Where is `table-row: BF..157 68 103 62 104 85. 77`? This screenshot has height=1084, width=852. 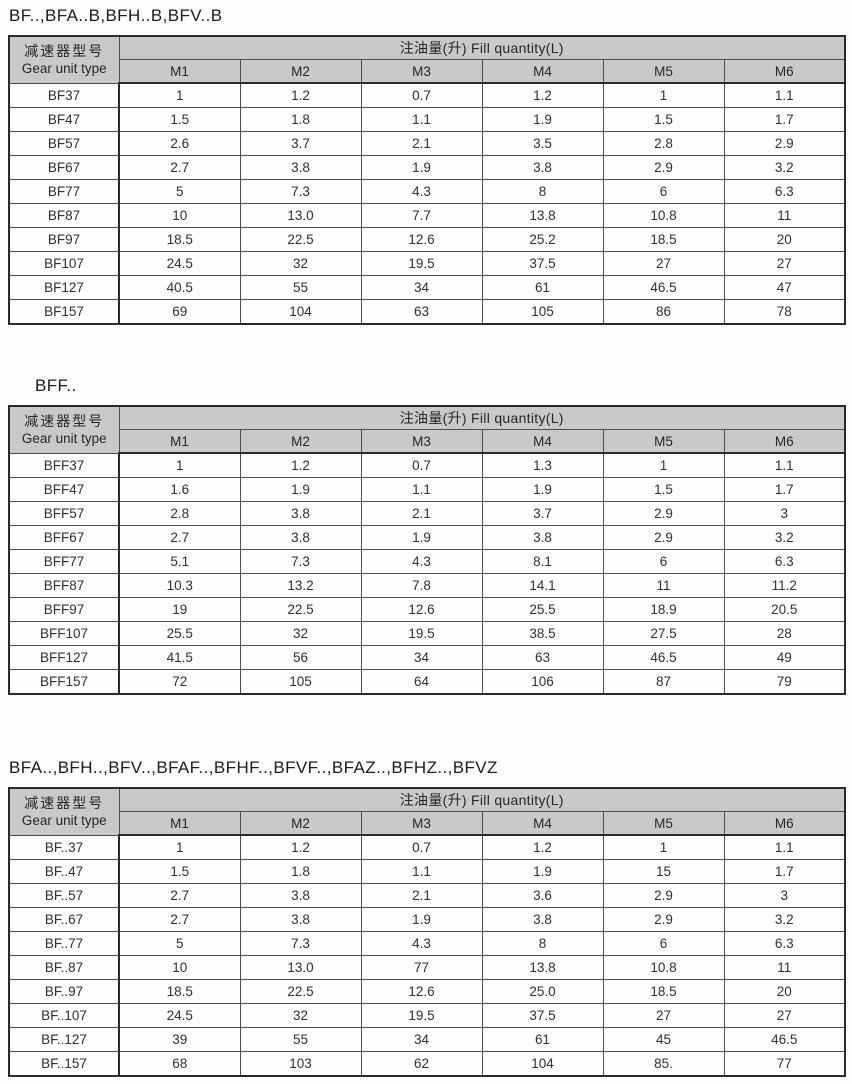
table-row: BF..157 68 103 62 104 85. 77 is located at coordinates (427, 1064).